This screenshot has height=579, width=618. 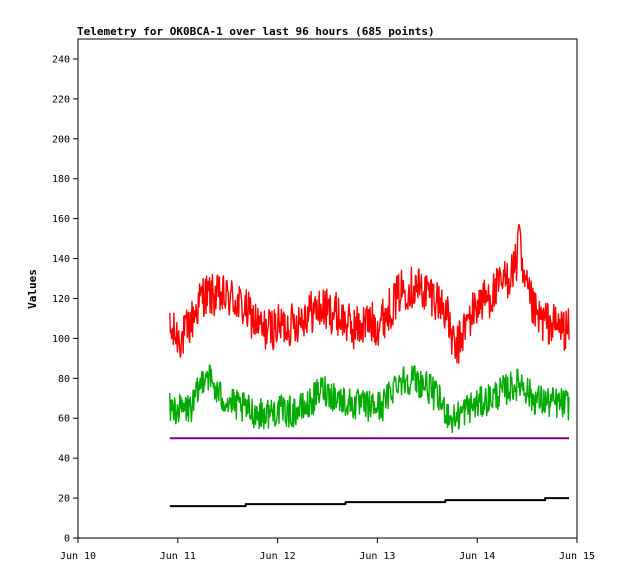 What do you see at coordinates (377, 556) in the screenshot?
I see `x-tick-label: Jun 13` at bounding box center [377, 556].